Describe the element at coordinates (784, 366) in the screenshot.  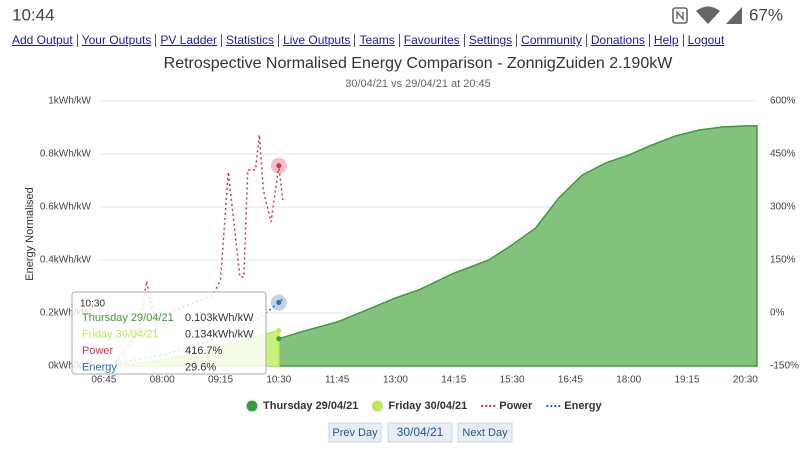
I see `y2-tick-label: -150%` at that location.